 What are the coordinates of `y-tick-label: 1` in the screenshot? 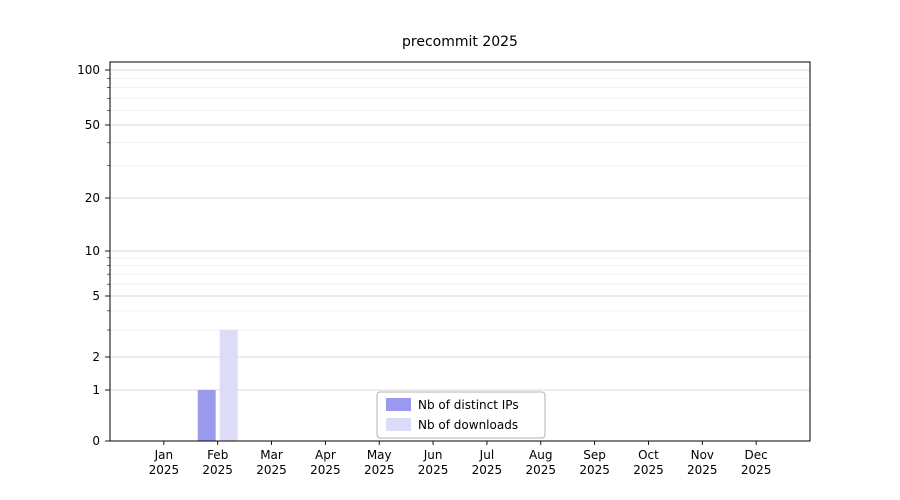 It's located at (96, 390).